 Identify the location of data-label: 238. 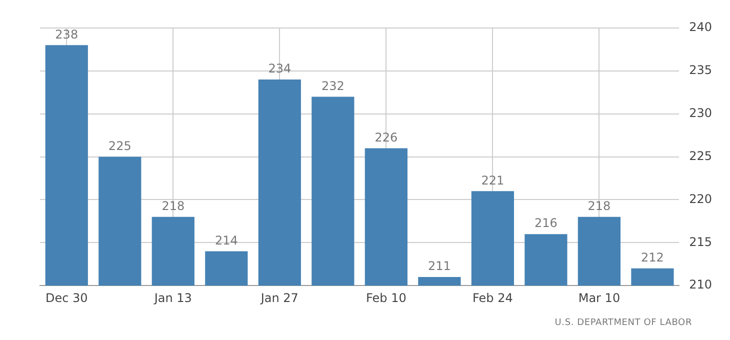
(66, 34).